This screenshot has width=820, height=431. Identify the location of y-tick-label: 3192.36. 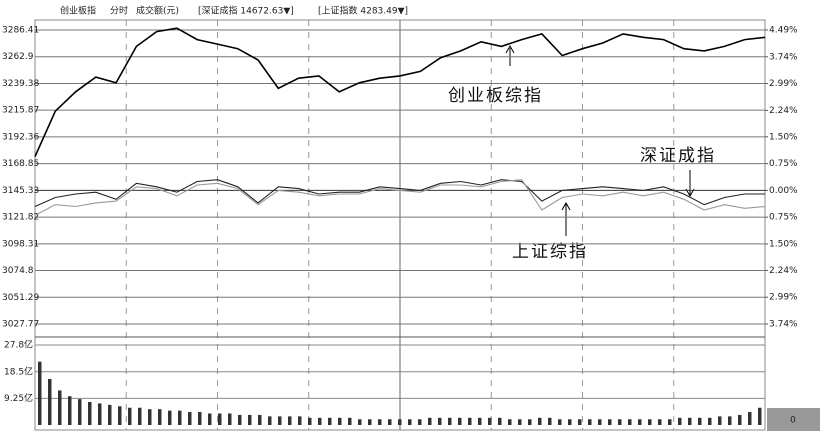
(20, 137).